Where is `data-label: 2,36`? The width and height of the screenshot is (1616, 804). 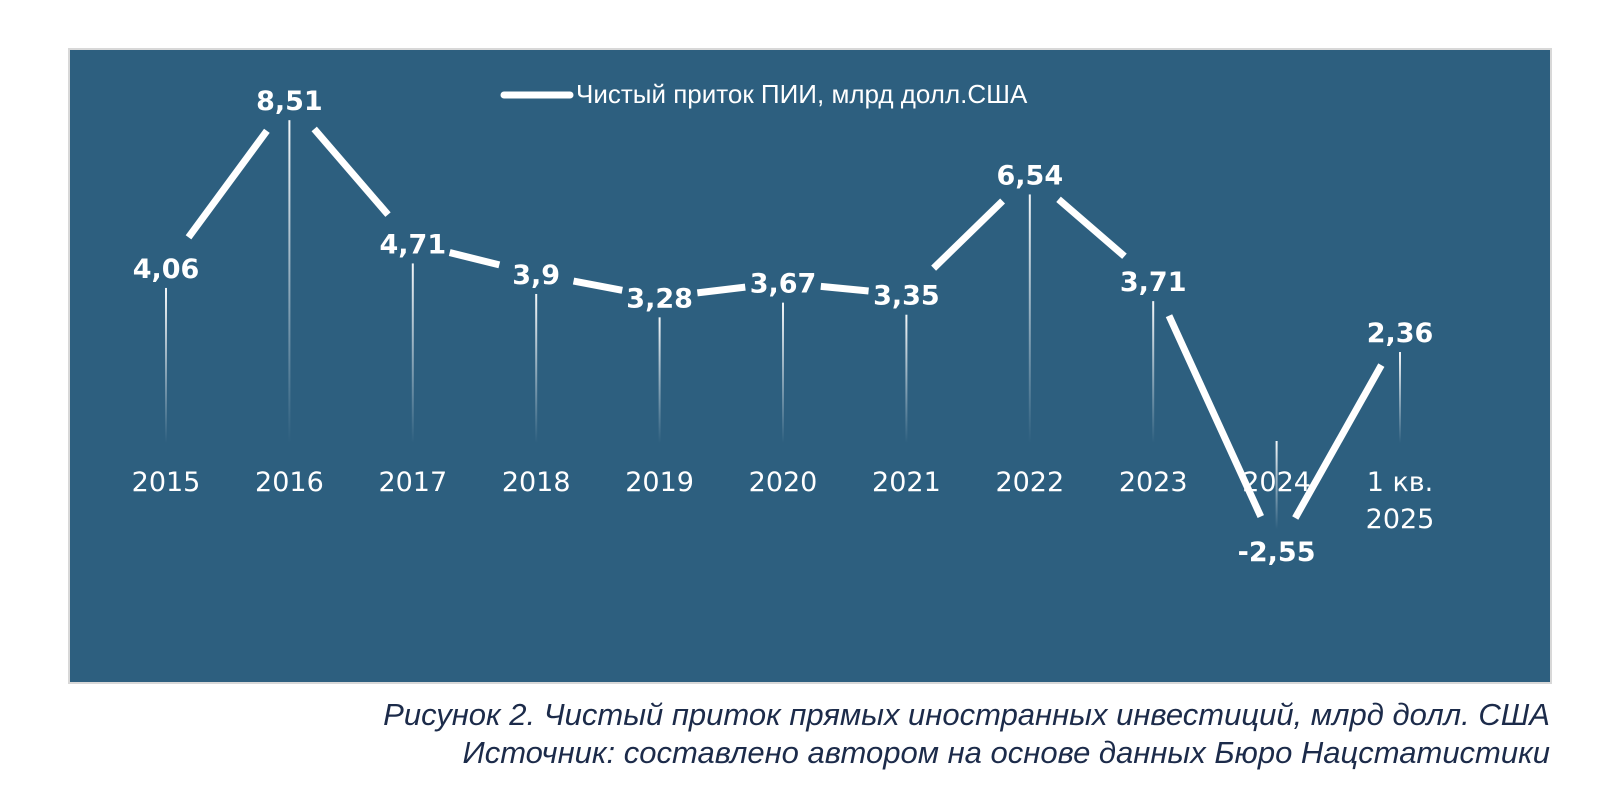 data-label: 2,36 is located at coordinates (1400, 333).